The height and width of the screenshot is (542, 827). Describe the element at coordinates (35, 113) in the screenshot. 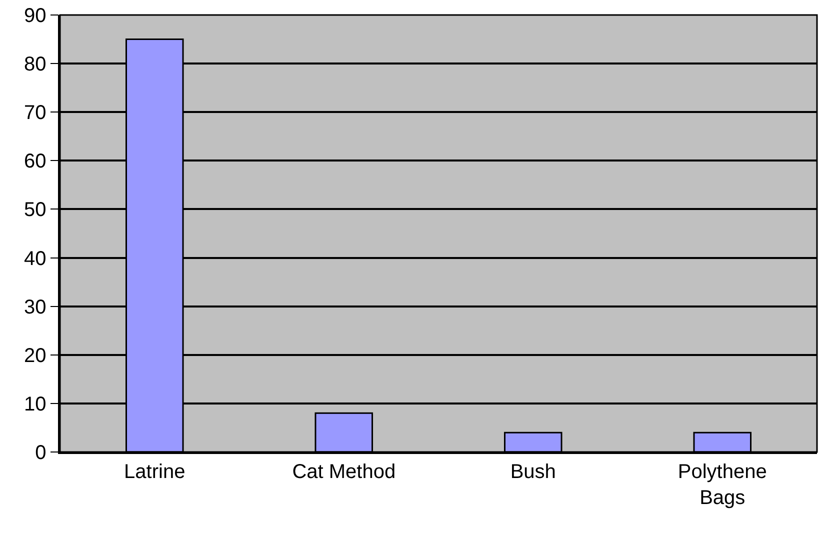

I see `y-tick-label: 70` at that location.